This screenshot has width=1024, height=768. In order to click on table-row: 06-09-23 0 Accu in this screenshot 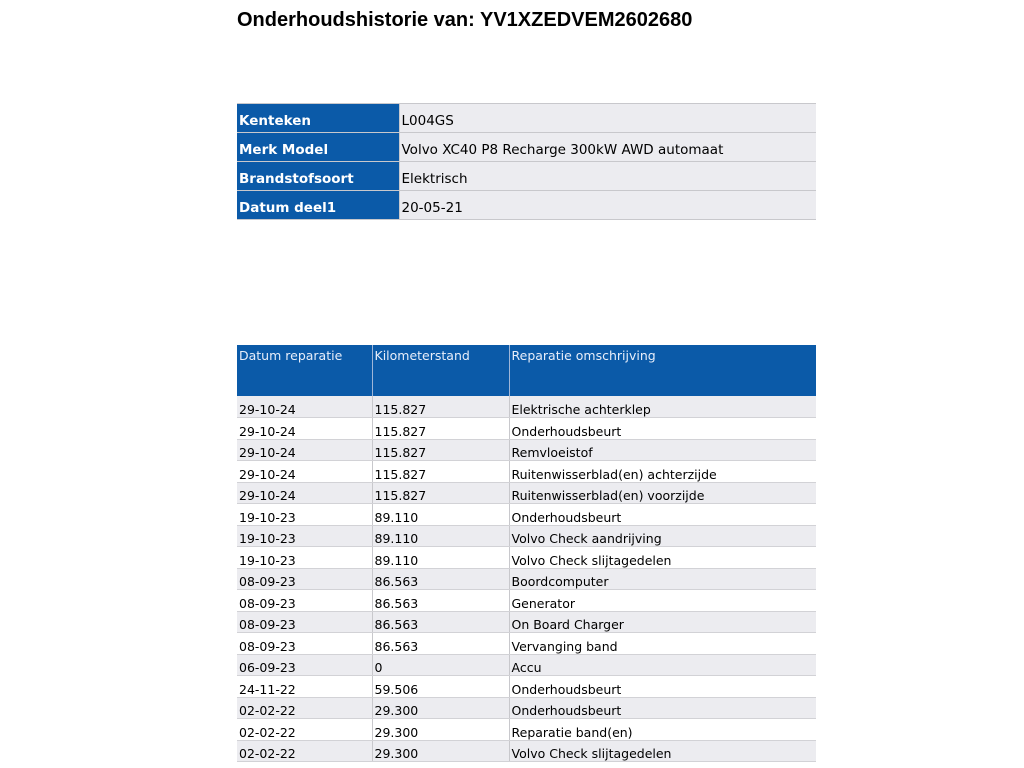, I will do `click(526, 665)`.